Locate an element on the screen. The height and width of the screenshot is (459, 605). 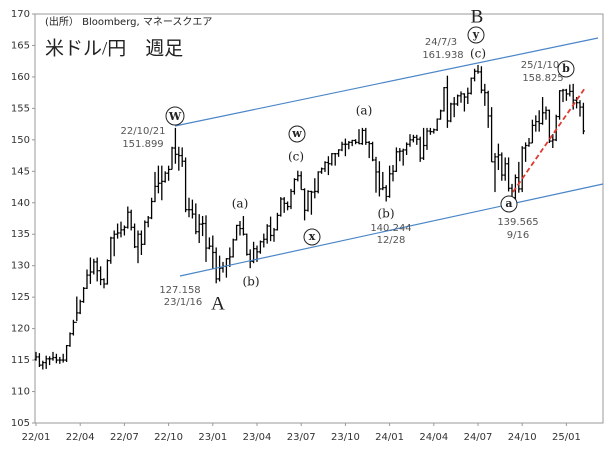
trend-line is located at coordinates (549, 140).